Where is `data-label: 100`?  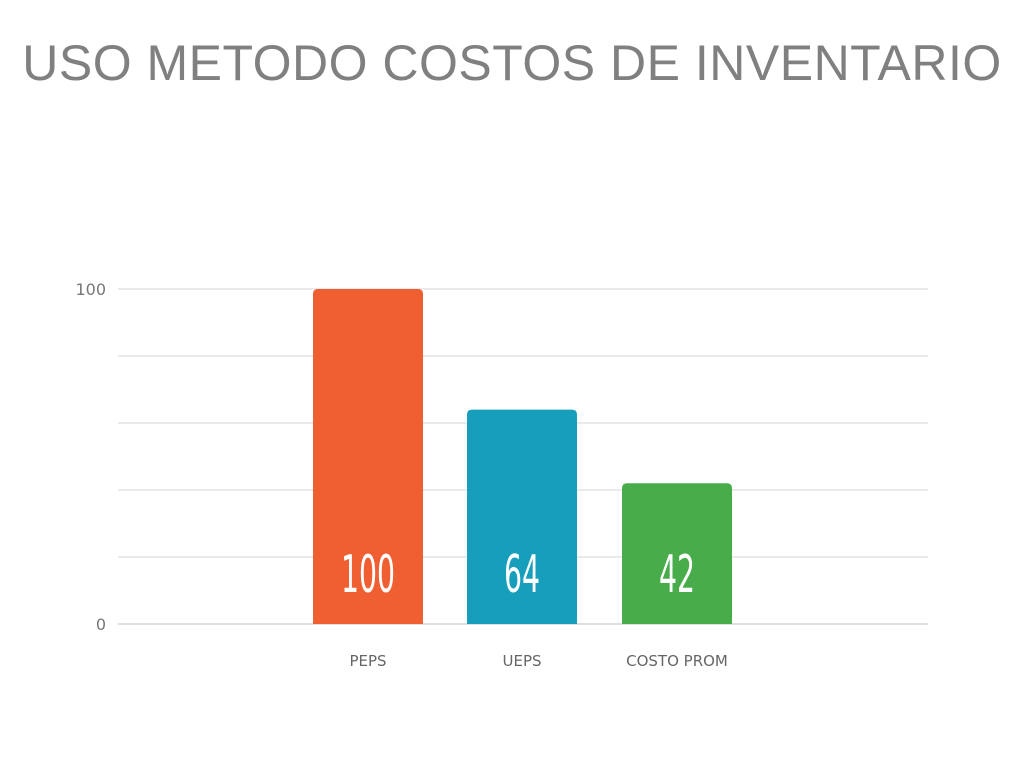 data-label: 100 is located at coordinates (368, 575).